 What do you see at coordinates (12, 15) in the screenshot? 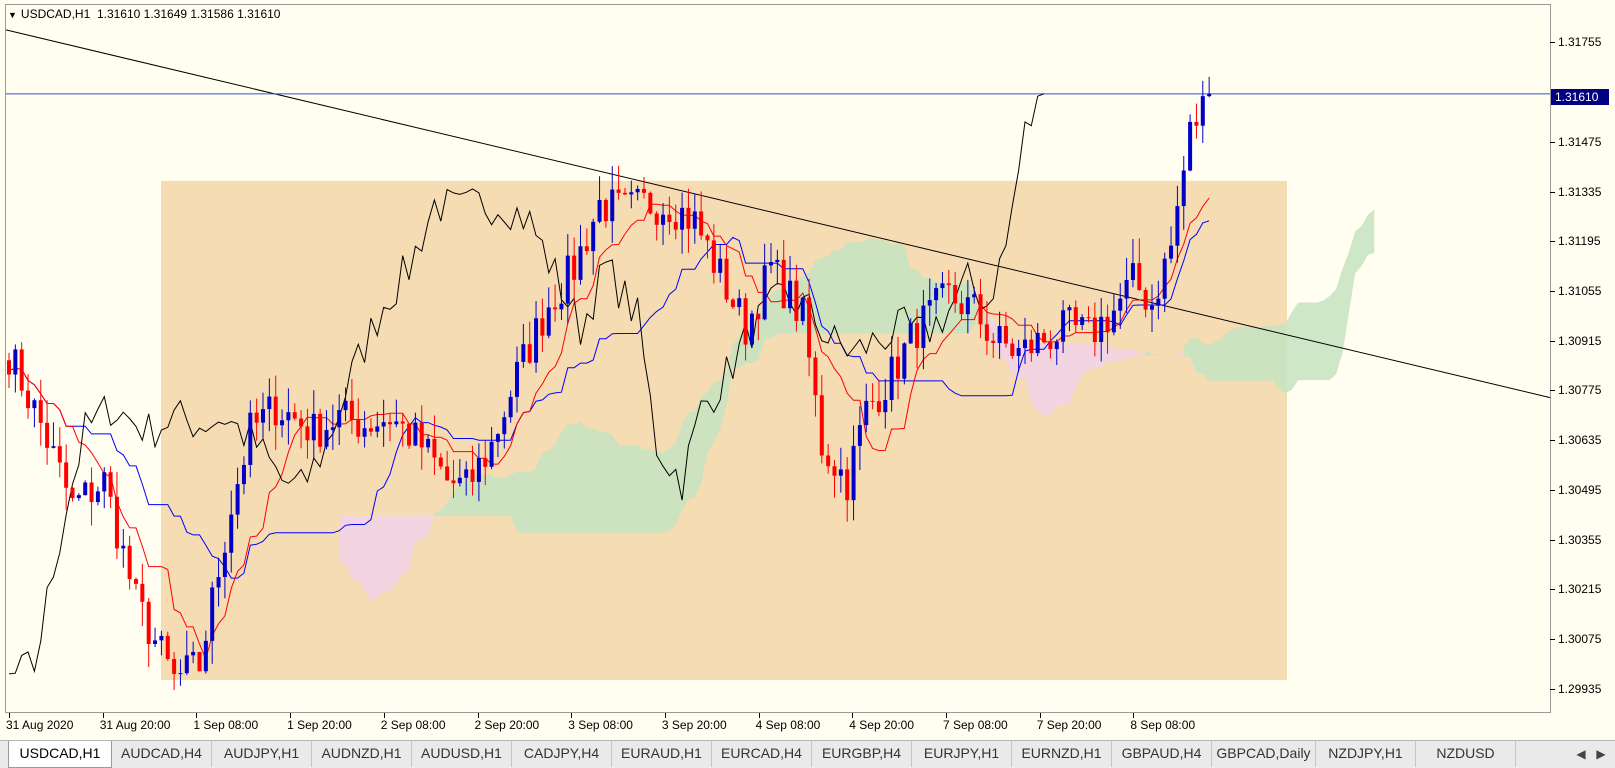
I see `dropdown-triangle-icon: ▼` at bounding box center [12, 15].